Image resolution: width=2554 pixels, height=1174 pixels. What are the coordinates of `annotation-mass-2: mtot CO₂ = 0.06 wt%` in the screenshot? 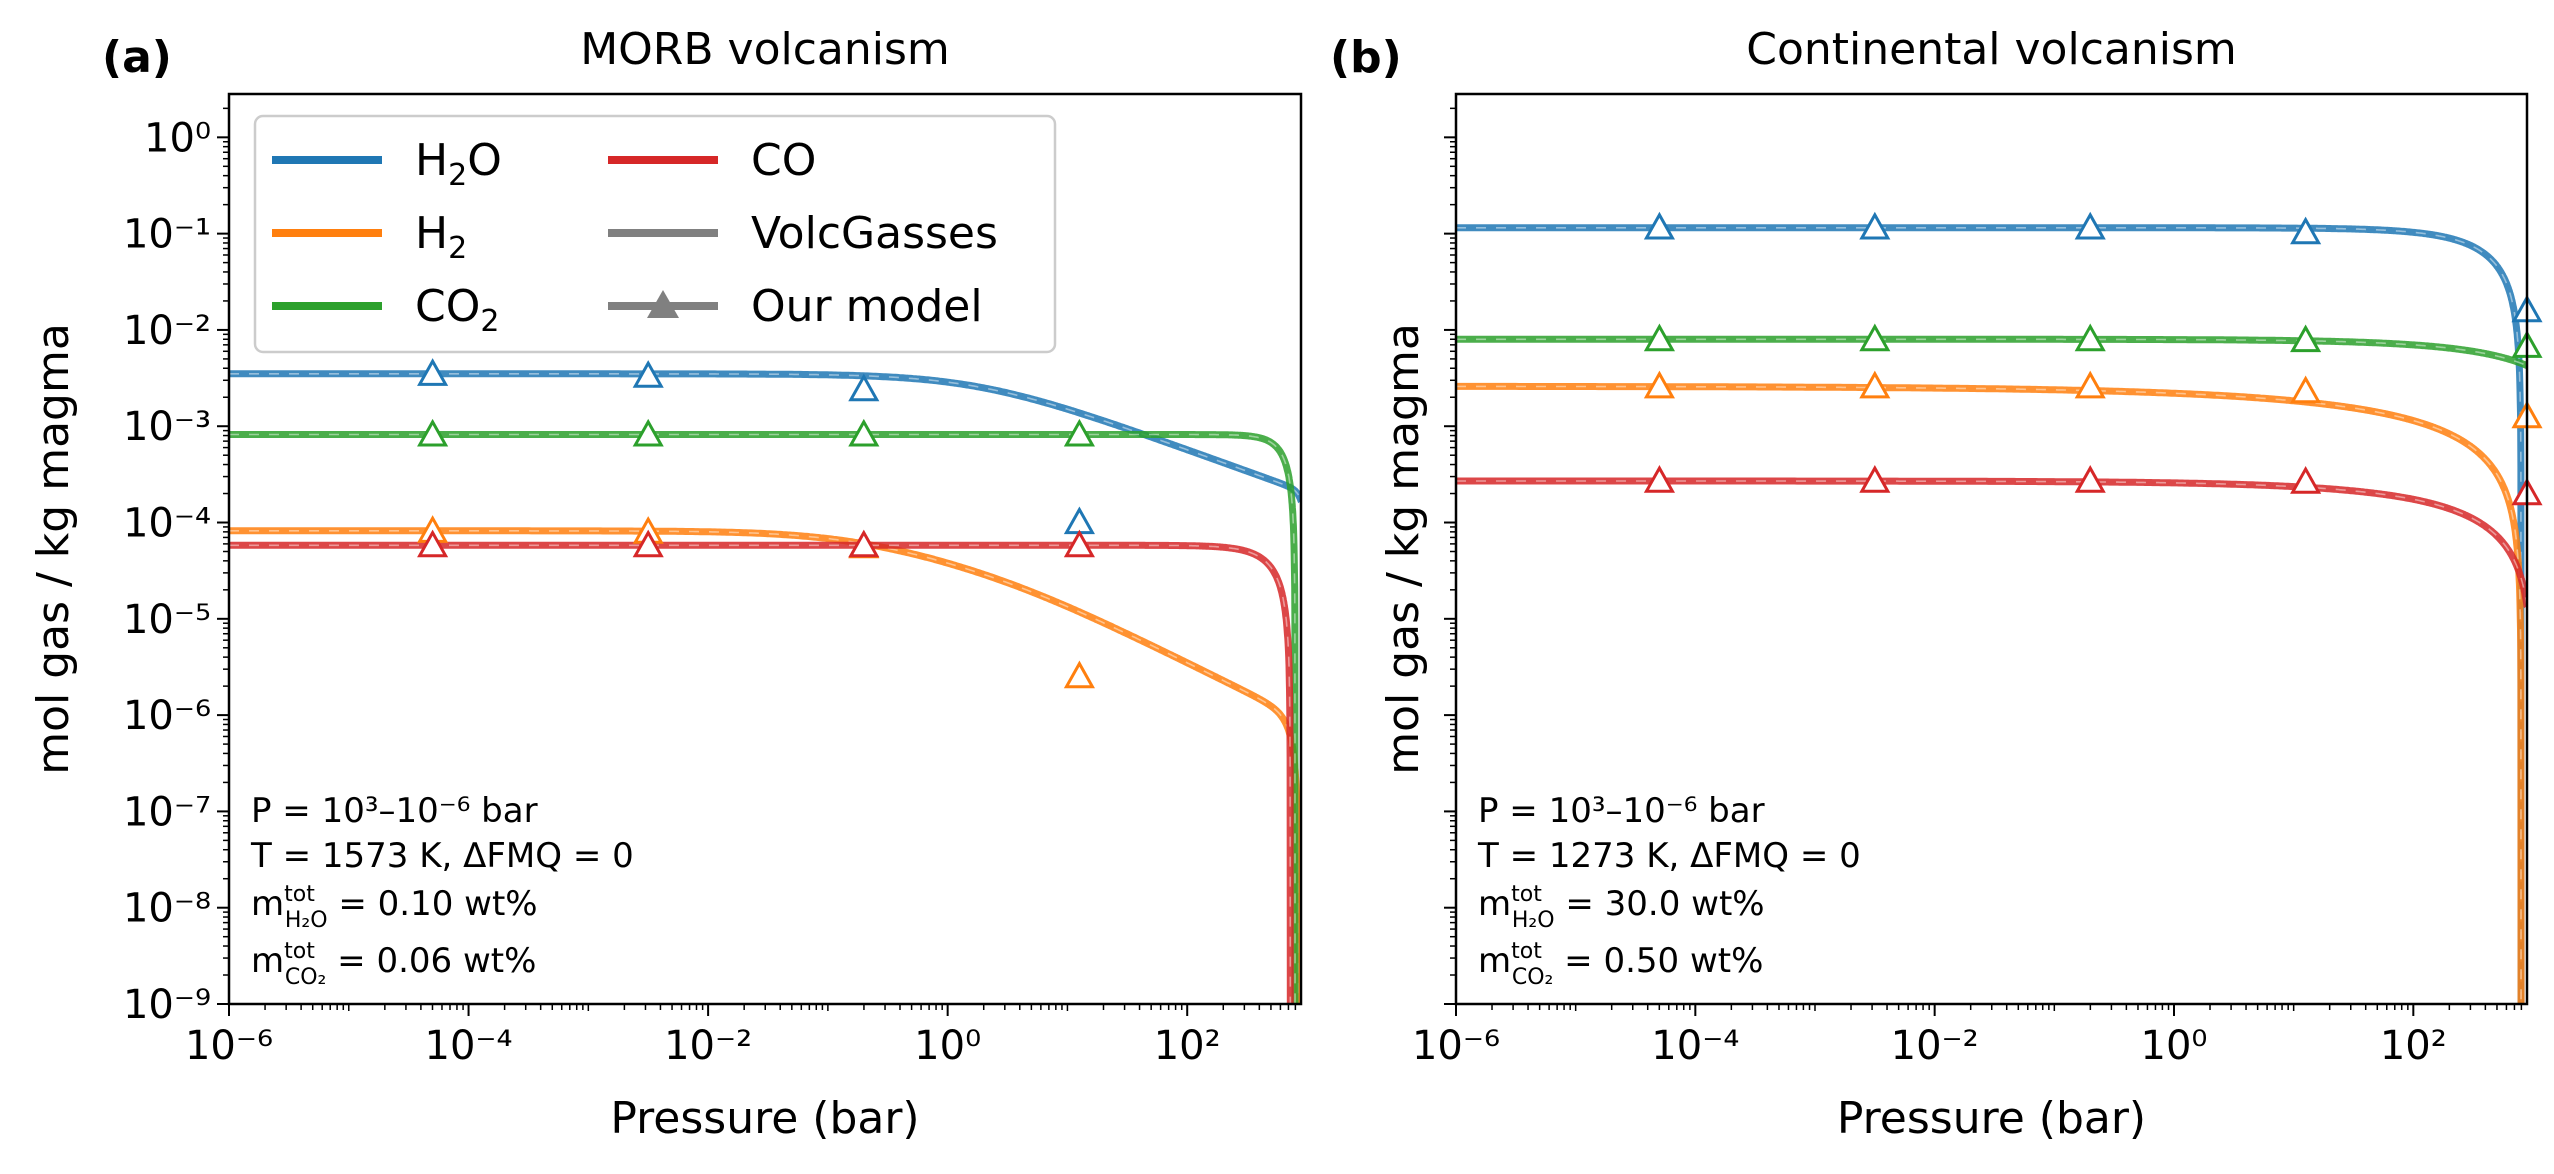 It's located at (393, 964).